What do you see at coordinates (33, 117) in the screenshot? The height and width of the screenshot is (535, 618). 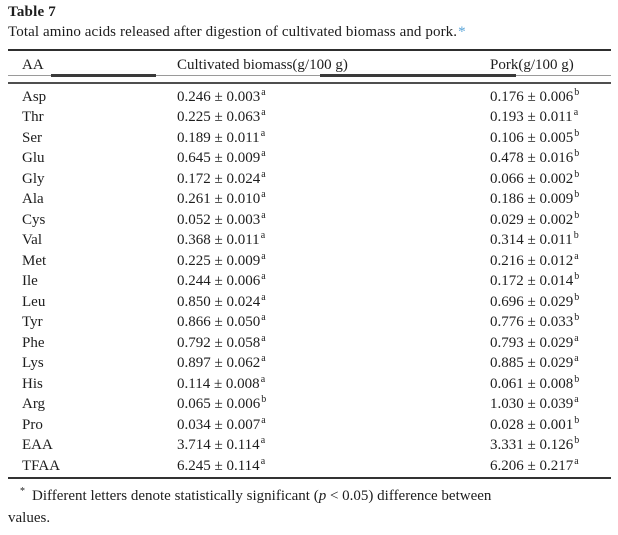 I see `amino-acid-name: Thr` at bounding box center [33, 117].